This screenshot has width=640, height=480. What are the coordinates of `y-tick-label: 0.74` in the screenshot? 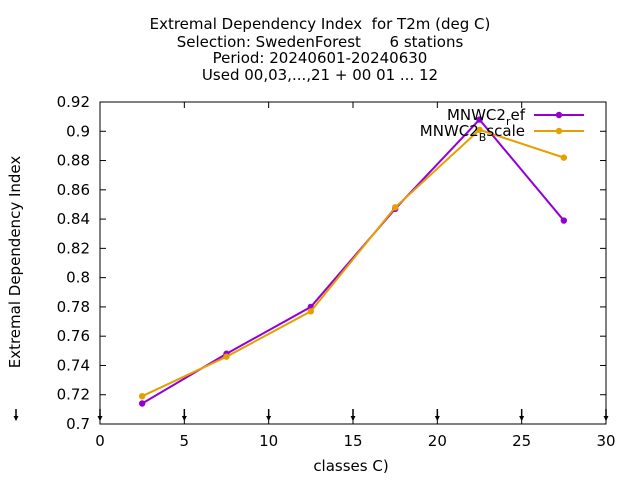 It's located at (73, 365).